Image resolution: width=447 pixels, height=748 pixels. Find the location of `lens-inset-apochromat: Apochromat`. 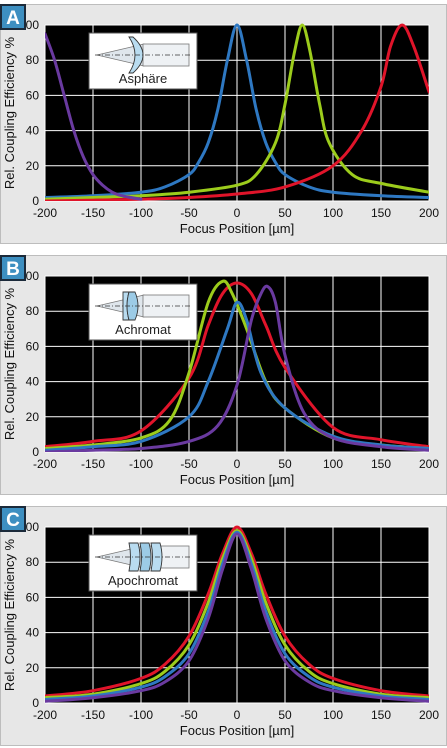

lens-inset-apochromat: Apochromat is located at coordinates (143, 563).